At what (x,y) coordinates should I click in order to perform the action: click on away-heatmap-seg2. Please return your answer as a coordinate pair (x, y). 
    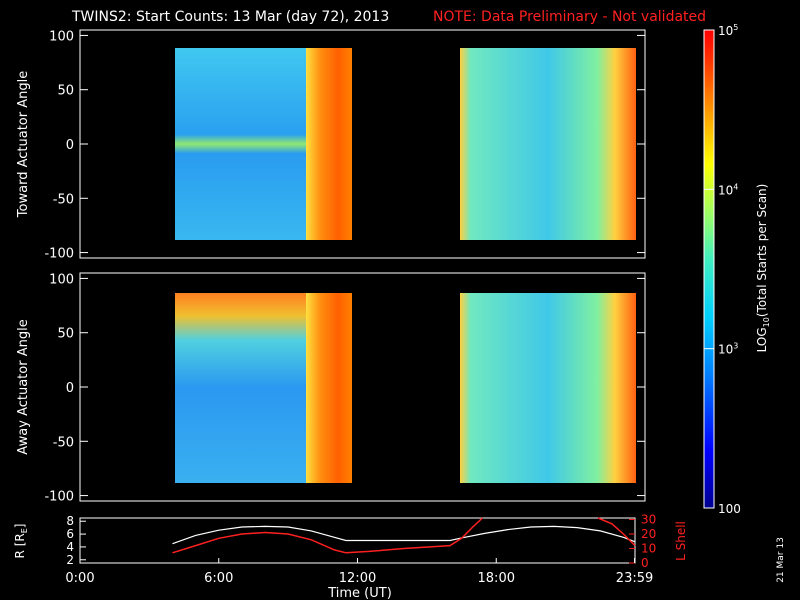
    Looking at the image, I should click on (548, 388).